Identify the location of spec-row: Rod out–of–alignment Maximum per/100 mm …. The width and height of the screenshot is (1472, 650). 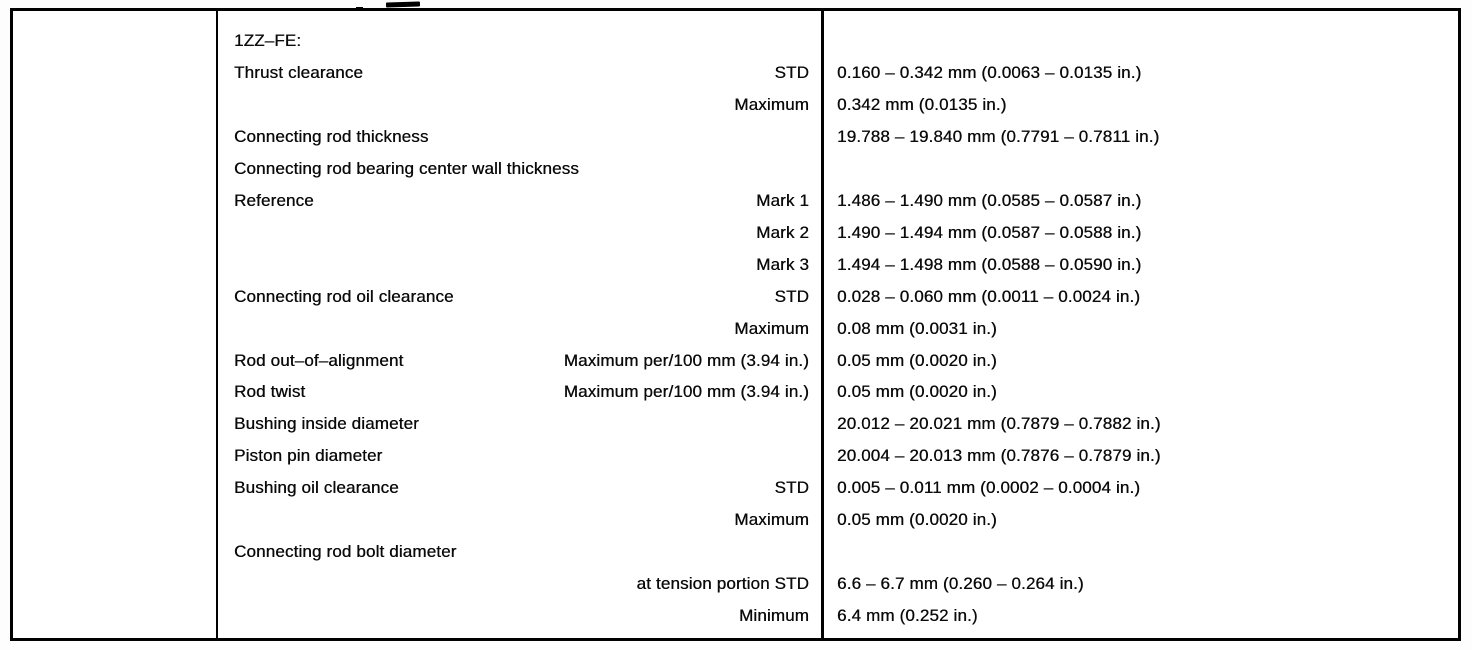
(735, 361).